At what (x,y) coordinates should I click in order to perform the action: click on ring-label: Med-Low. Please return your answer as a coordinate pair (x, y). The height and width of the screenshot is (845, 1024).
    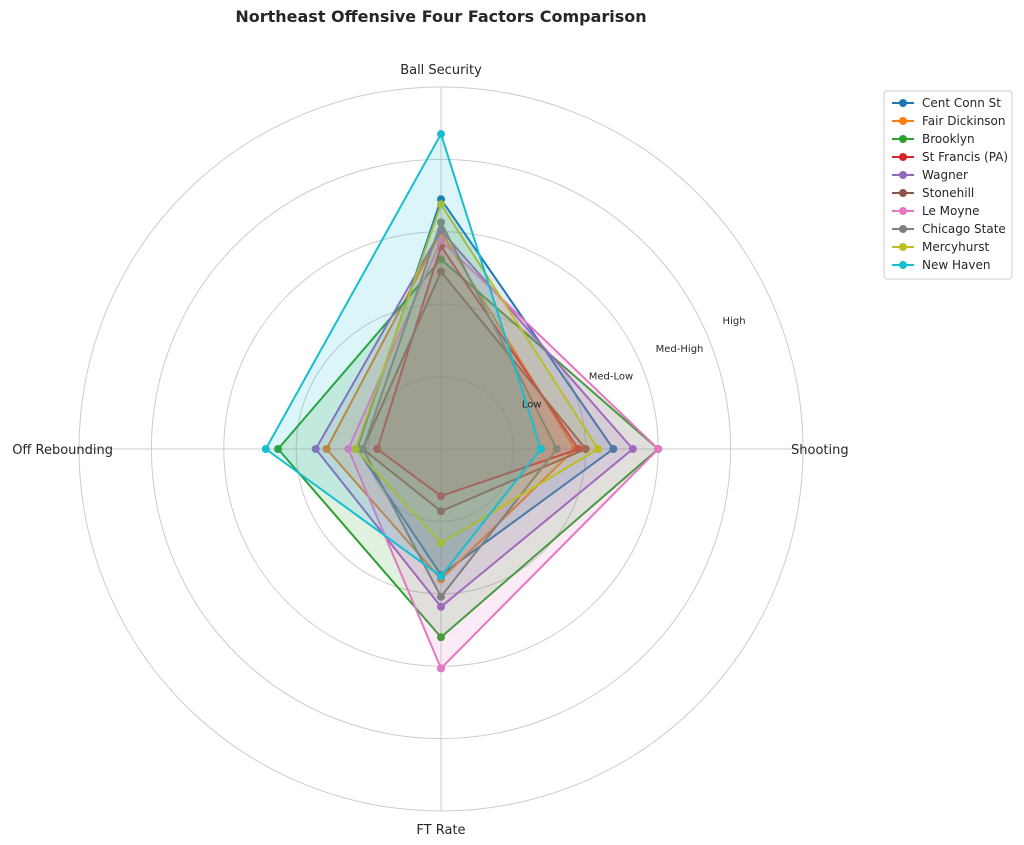
    Looking at the image, I should click on (611, 377).